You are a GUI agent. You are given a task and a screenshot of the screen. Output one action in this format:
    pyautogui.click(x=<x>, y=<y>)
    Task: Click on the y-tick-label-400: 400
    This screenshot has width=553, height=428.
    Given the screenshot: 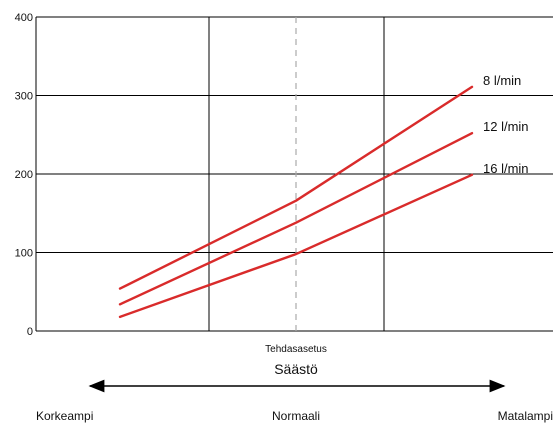 What is the action you would take?
    pyautogui.click(x=24, y=18)
    